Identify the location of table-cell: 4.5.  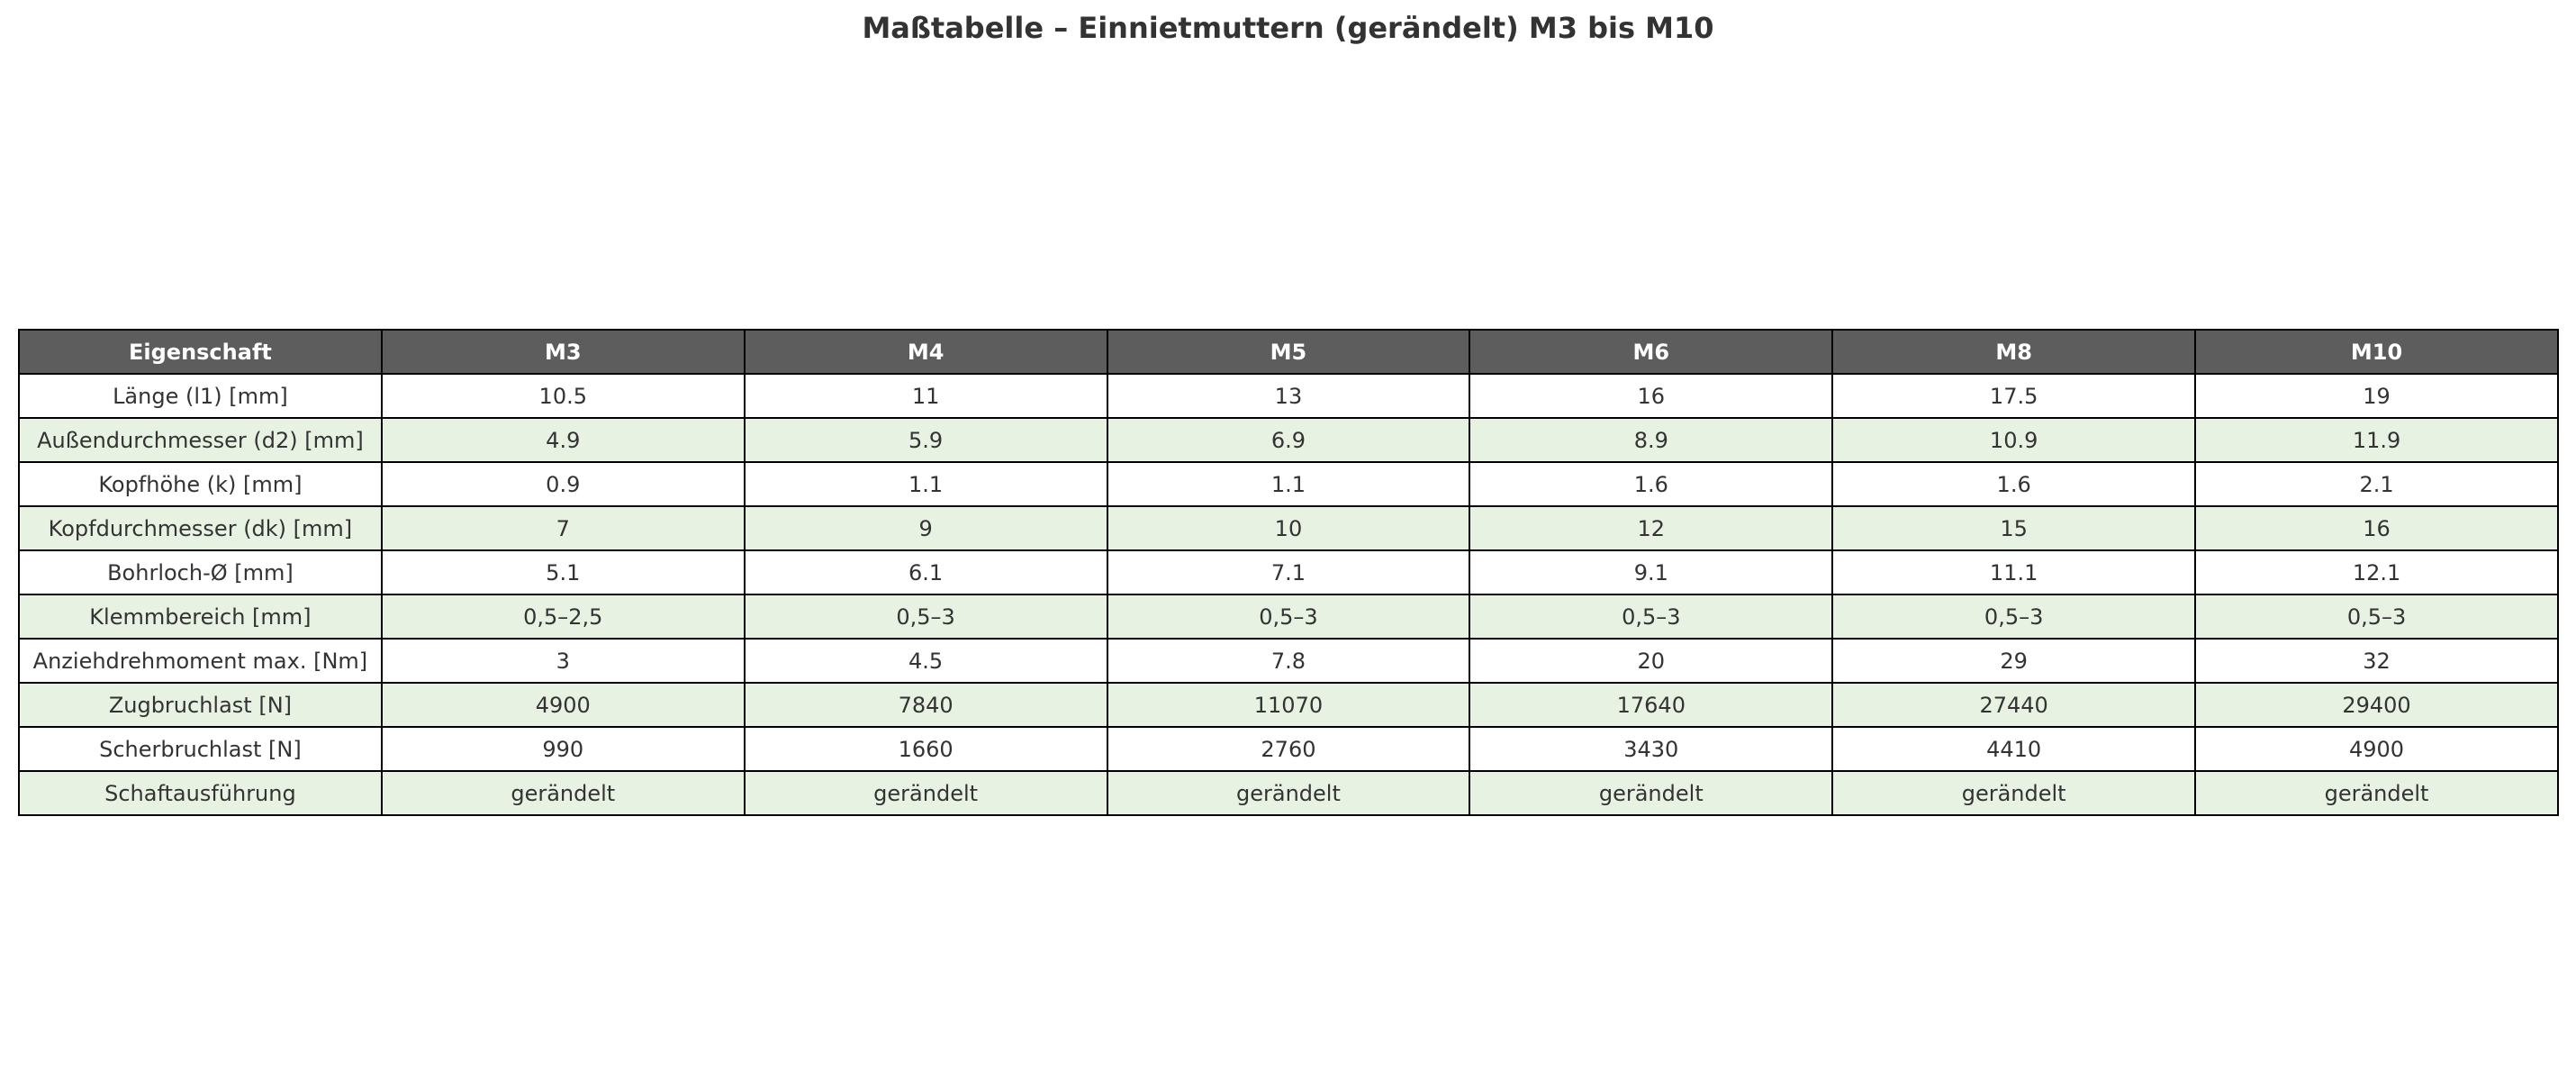
(925, 661).